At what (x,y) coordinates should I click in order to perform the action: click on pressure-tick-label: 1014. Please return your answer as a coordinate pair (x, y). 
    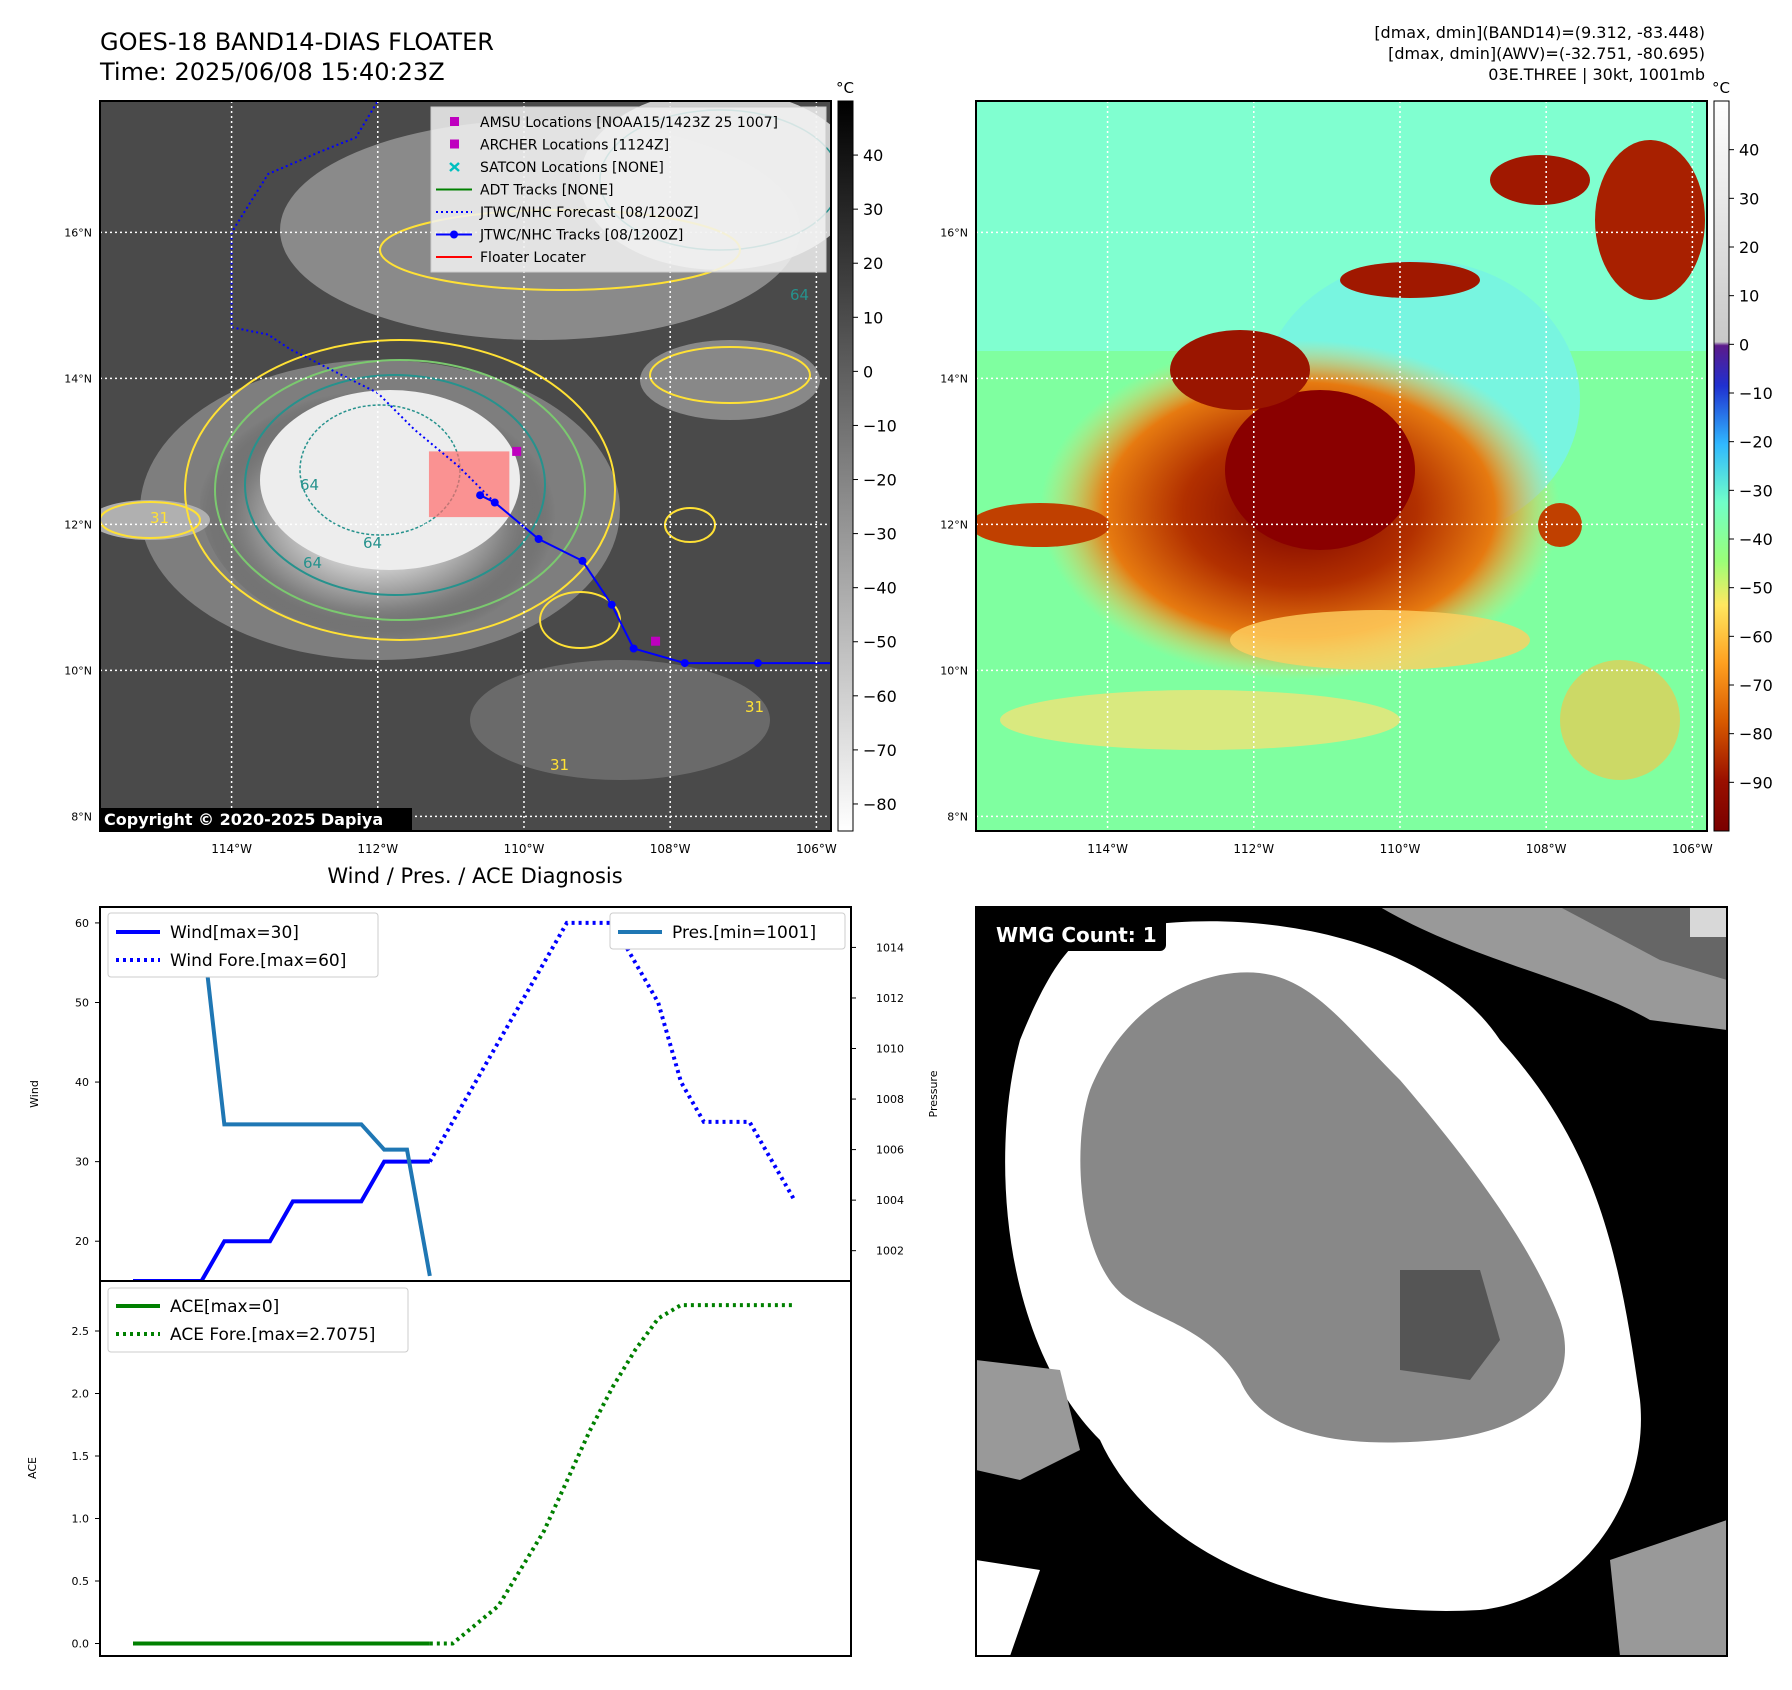
    Looking at the image, I should click on (890, 947).